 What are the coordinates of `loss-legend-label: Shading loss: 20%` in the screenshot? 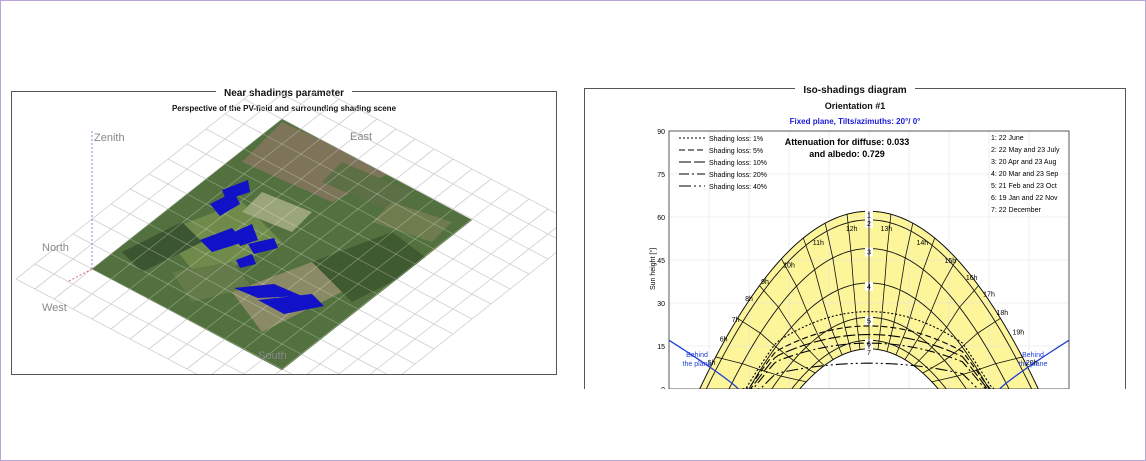 It's located at (738, 175).